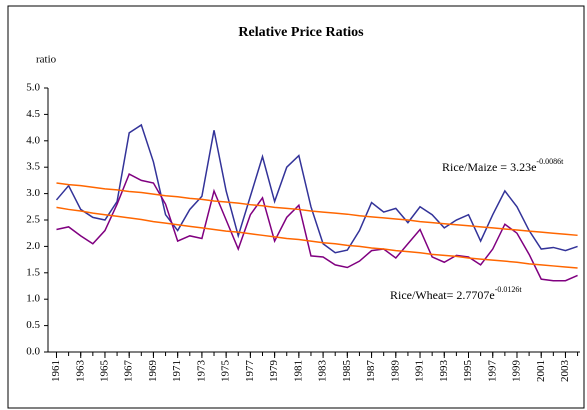 The width and height of the screenshot is (587, 410). I want to click on y-axis-label: ratio, so click(46, 60).